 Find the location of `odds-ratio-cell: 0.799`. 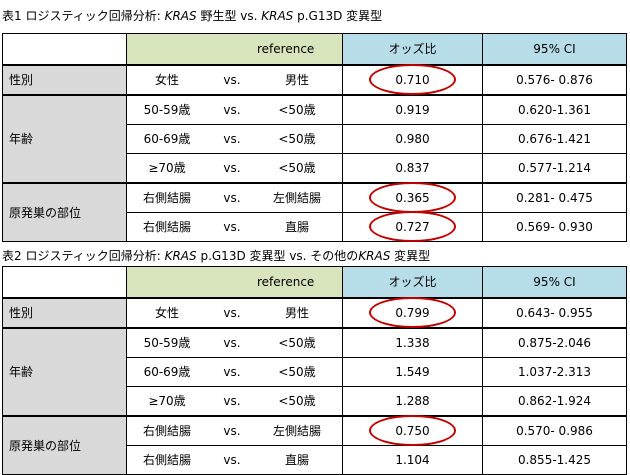

odds-ratio-cell: 0.799 is located at coordinates (412, 312).